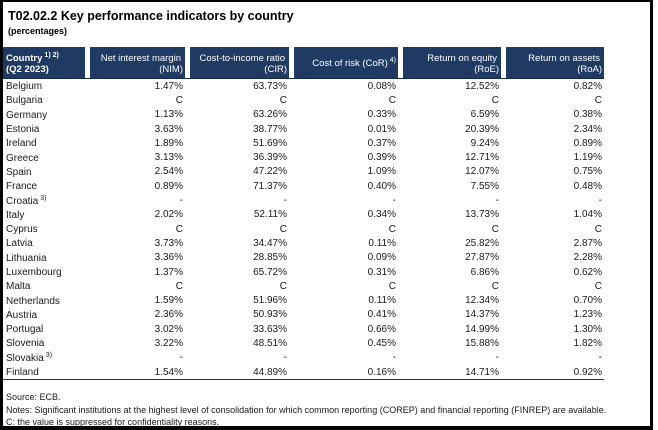 This screenshot has width=658, height=430. I want to click on header-cor-line1: Cost of risk (CoR) 4), so click(354, 62).